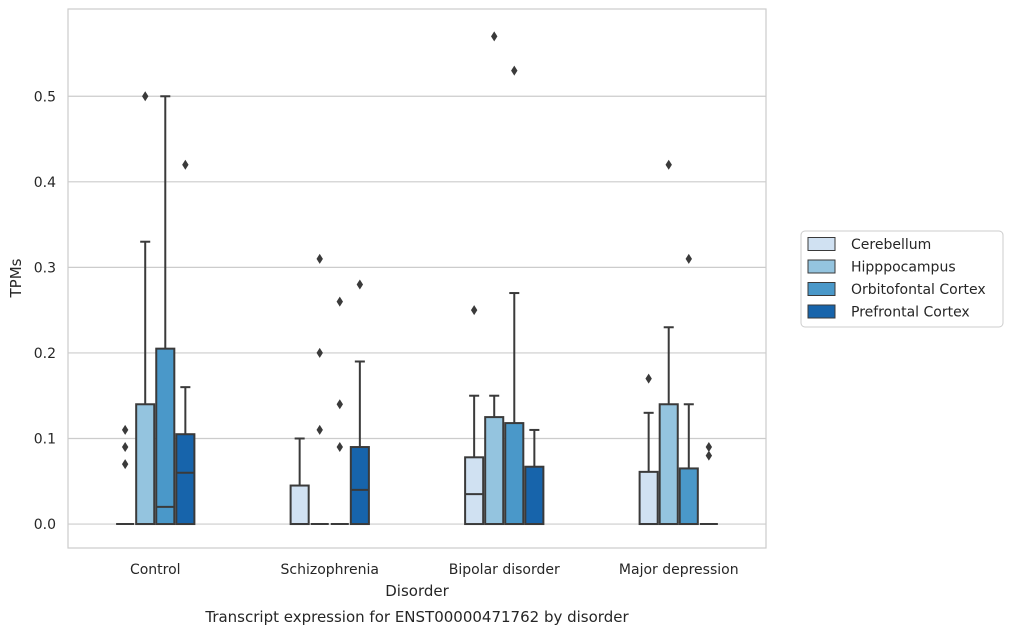  I want to click on legend-label: Hipppocampus, so click(903, 268).